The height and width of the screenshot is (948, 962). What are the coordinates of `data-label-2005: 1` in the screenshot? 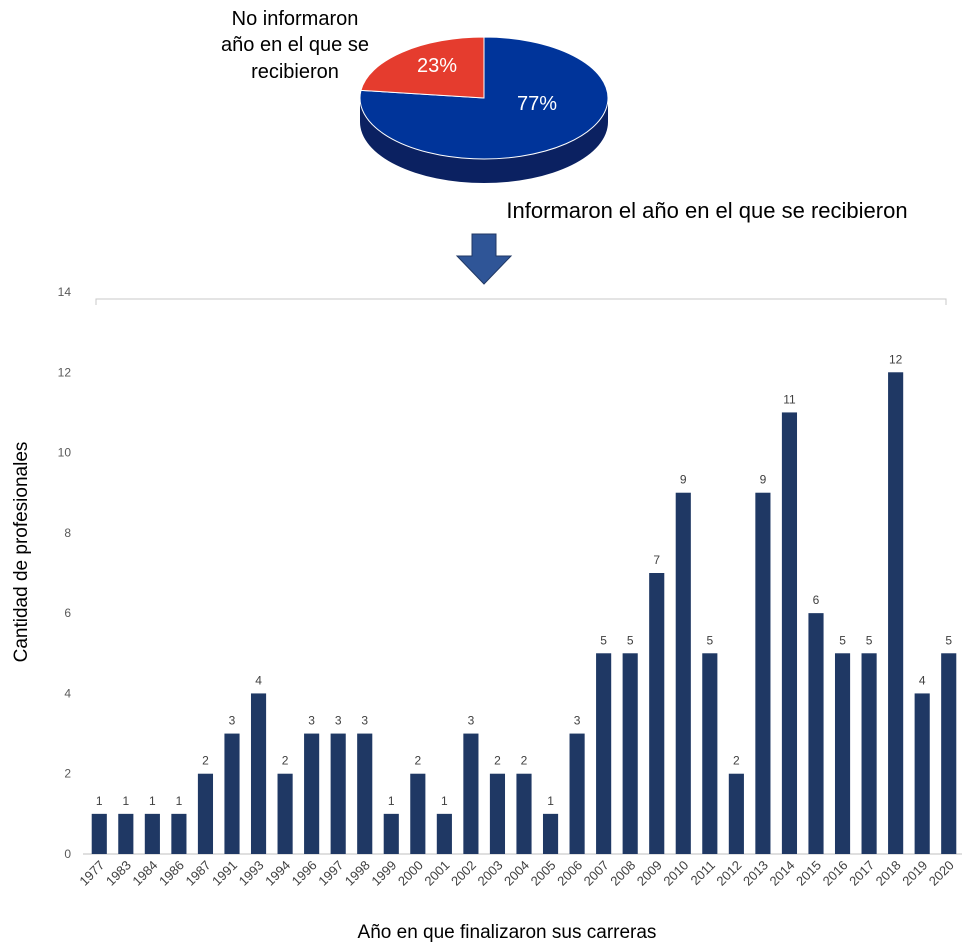 It's located at (550, 801).